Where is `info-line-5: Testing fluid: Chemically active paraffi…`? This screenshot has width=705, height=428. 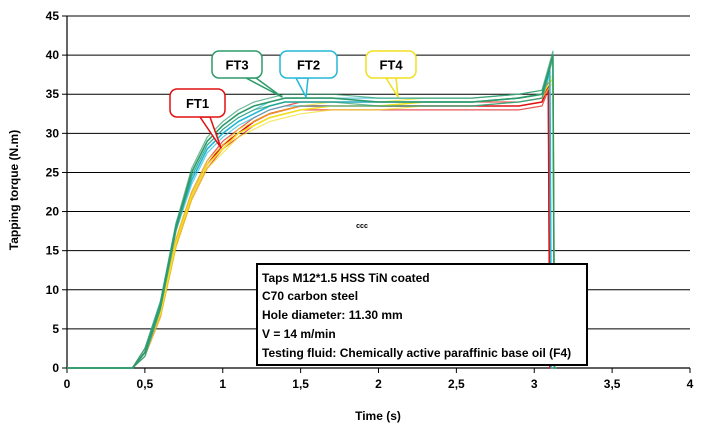
info-line-5: Testing fluid: Chemically active paraffi… is located at coordinates (416, 353).